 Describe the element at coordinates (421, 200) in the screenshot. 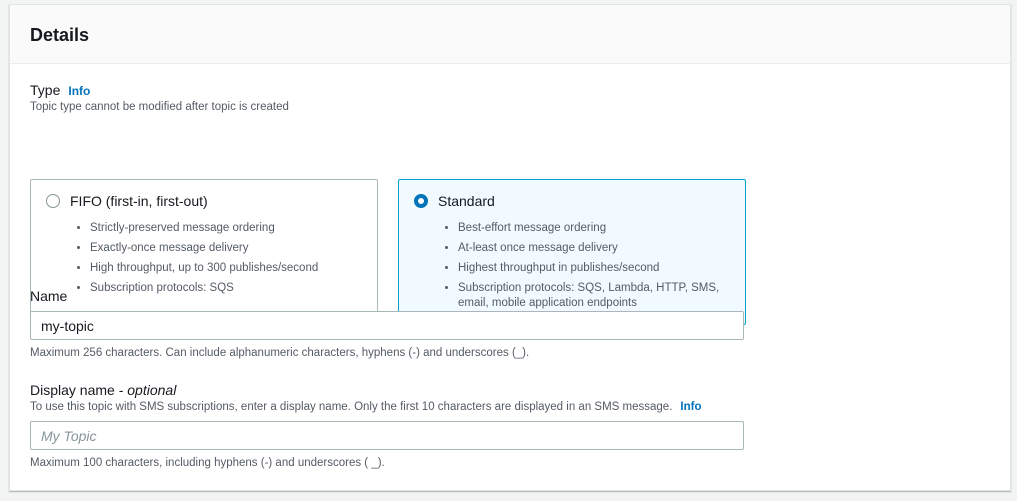

I see `radio-standard` at that location.